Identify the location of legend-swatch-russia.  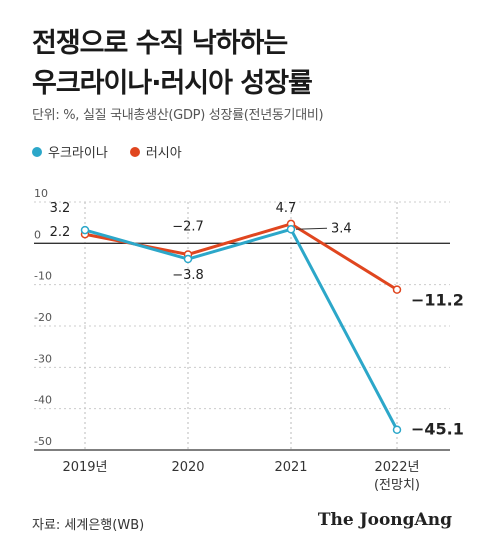
(134, 151).